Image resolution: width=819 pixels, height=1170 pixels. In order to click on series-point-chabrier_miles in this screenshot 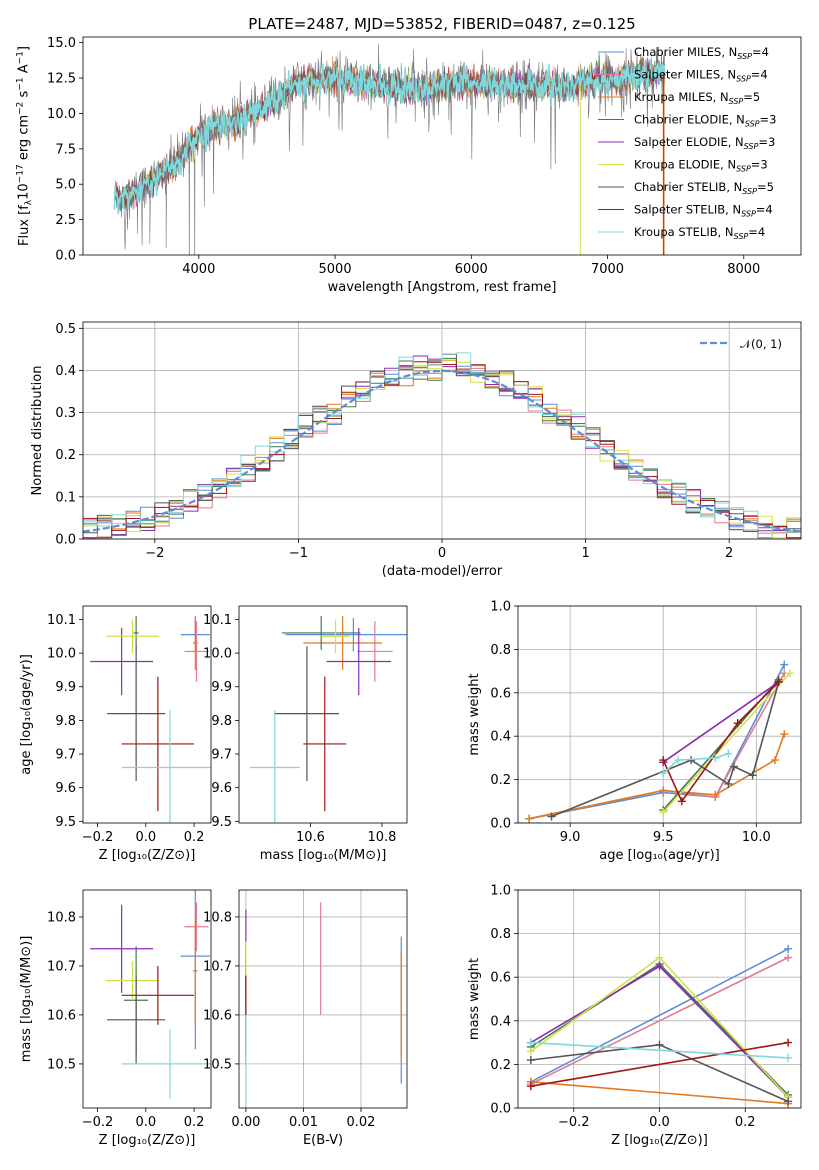, I will do `click(788, 948)`.